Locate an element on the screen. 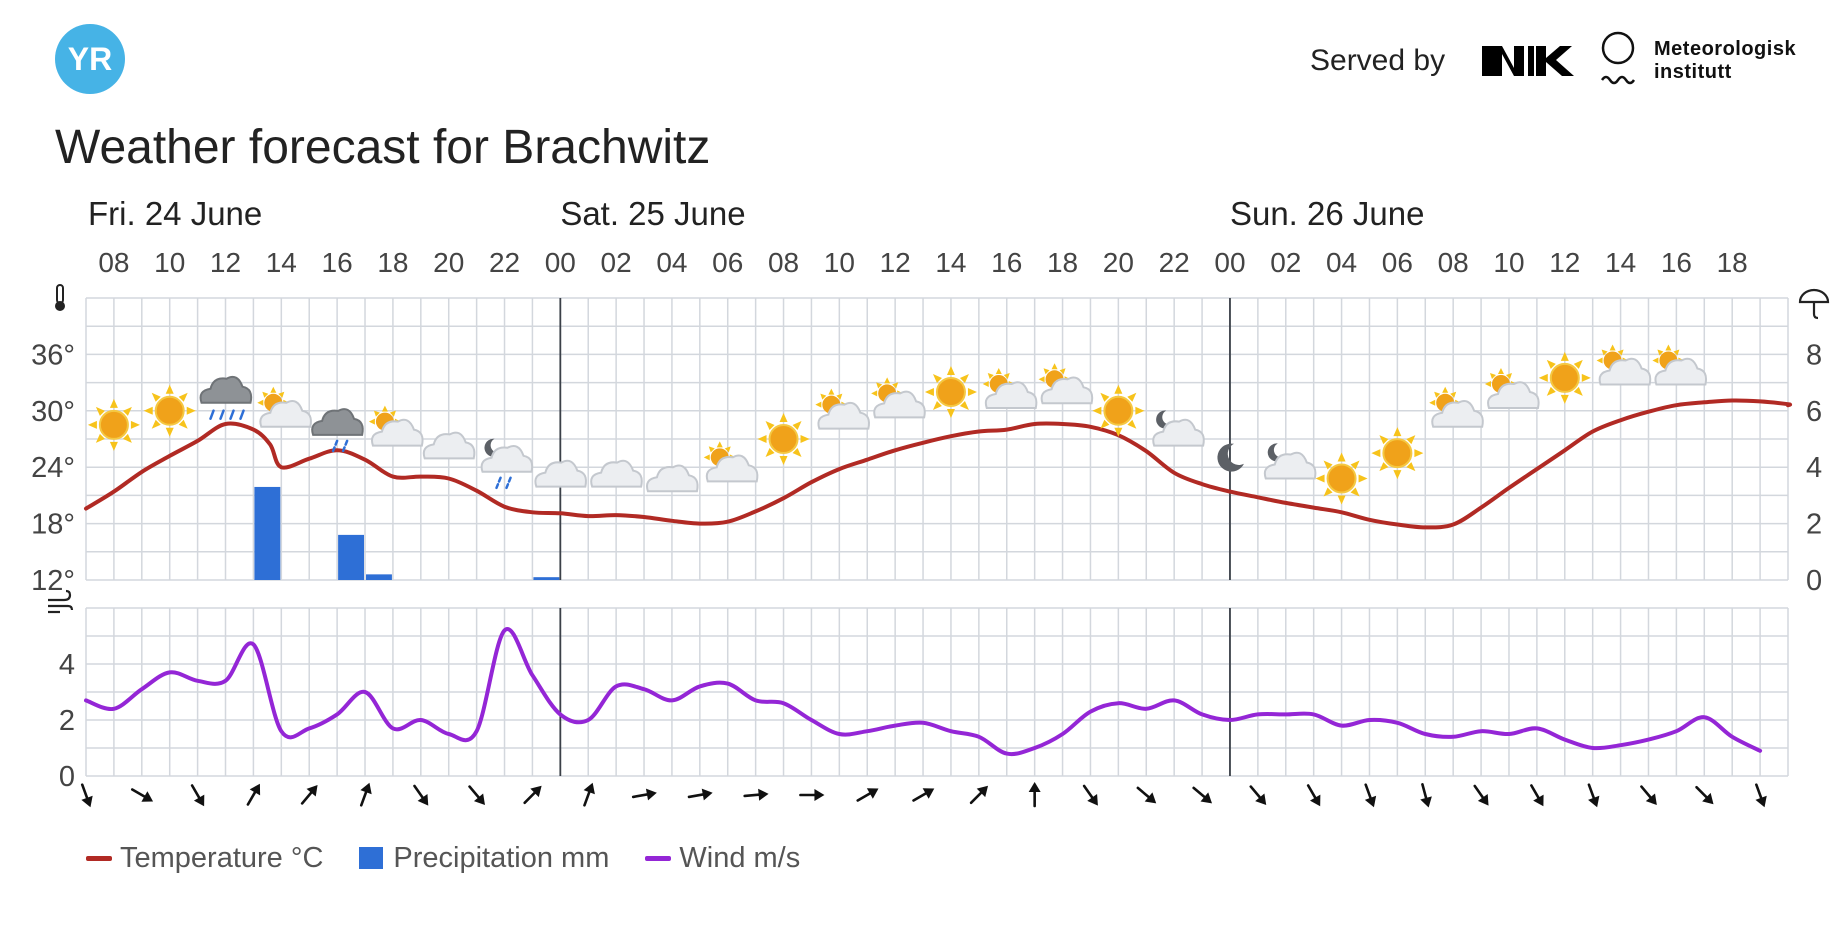 Image resolution: width=1839 pixels, height=937 pixels. met-name-line2: institutt is located at coordinates (1693, 72).